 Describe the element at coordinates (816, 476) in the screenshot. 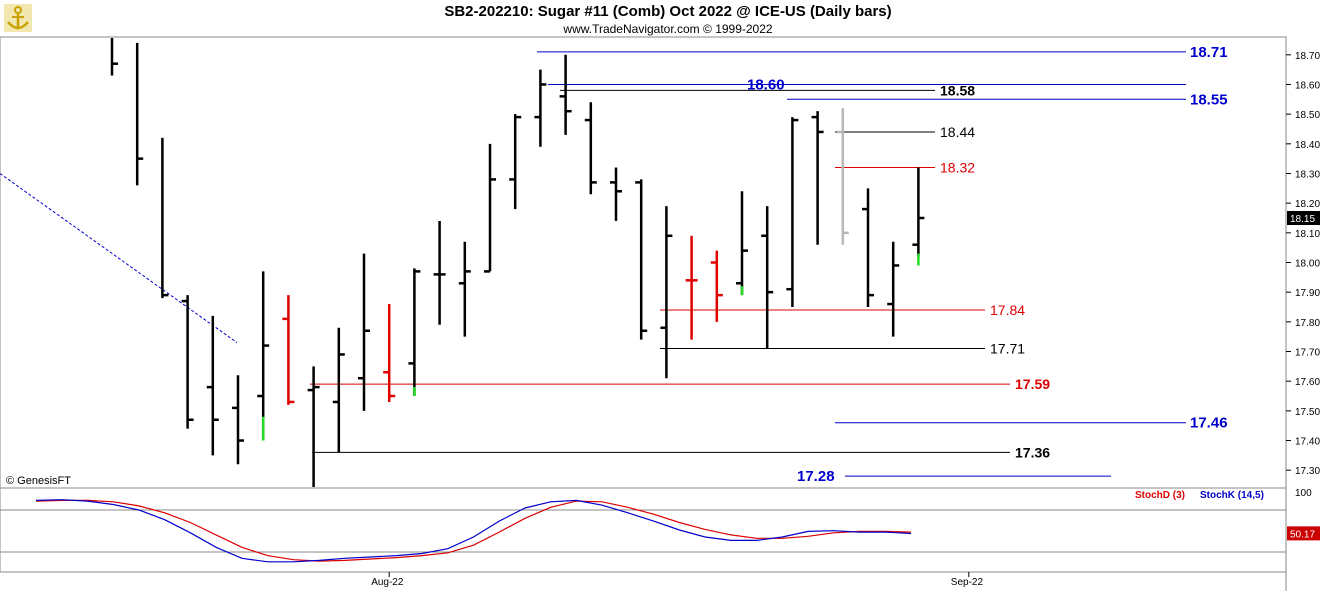

I see `level-label: 17.28` at that location.